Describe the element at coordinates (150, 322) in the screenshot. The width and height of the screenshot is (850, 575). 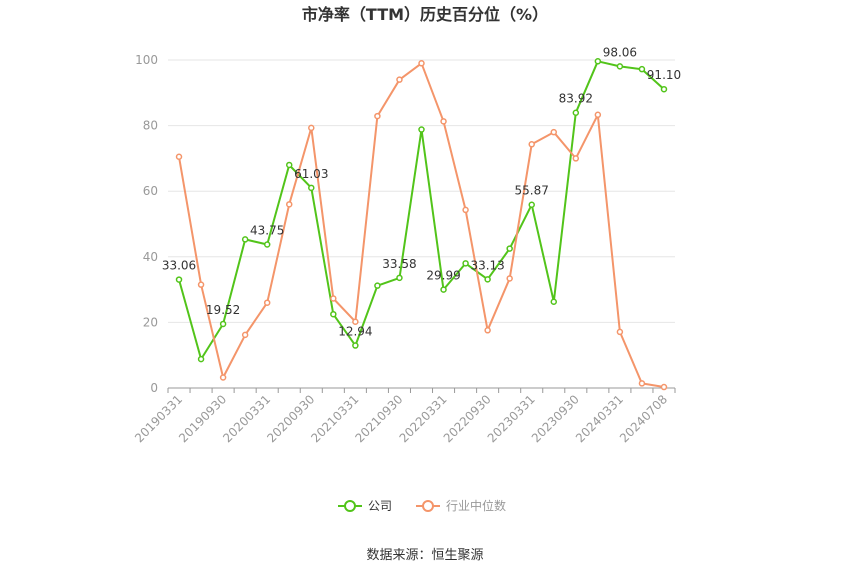
I see `y-tick-label: 20` at that location.